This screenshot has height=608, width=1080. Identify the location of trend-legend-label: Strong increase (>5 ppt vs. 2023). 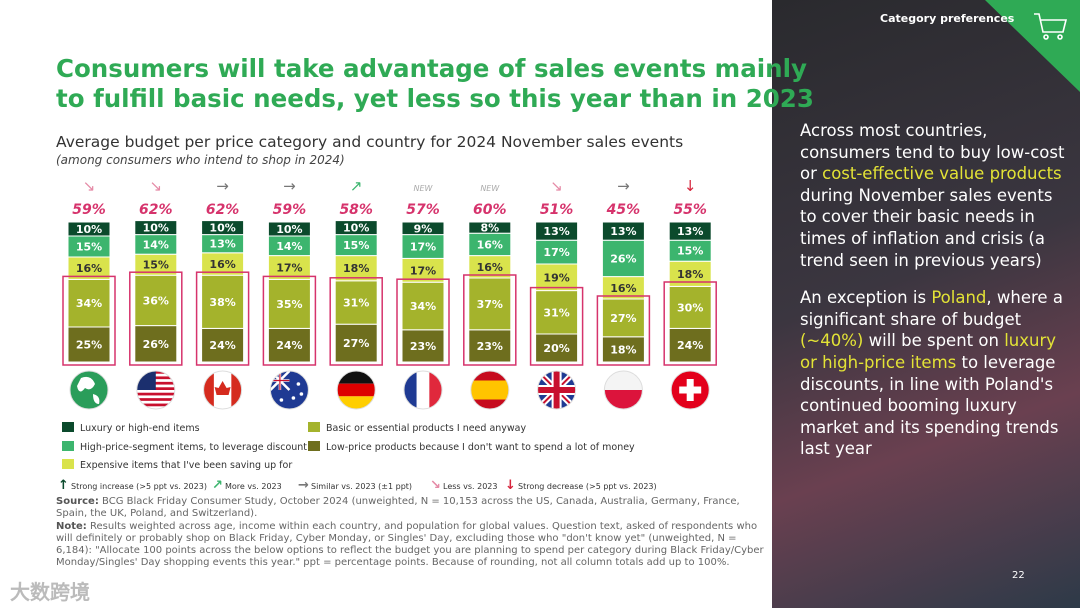
(139, 486).